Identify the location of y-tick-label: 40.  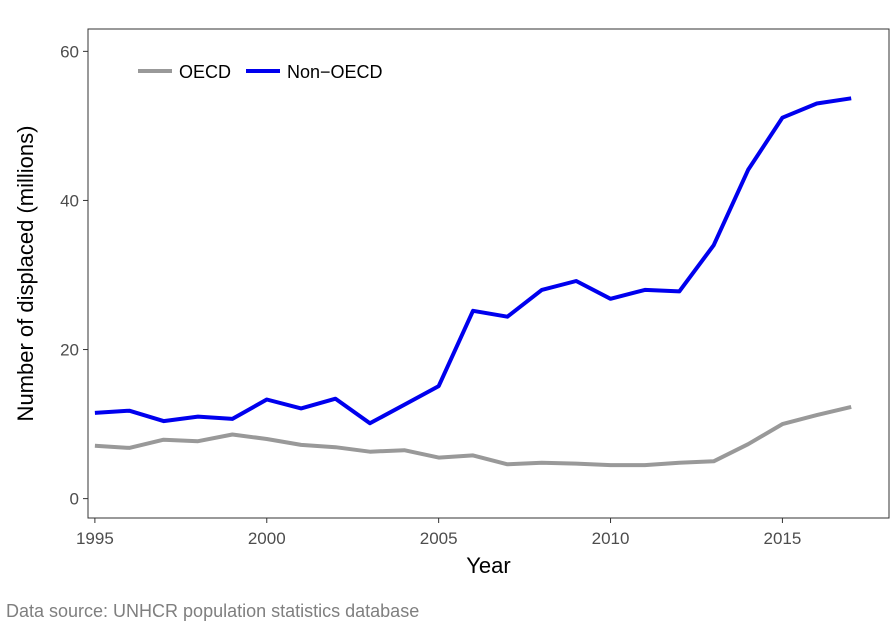
(69, 200).